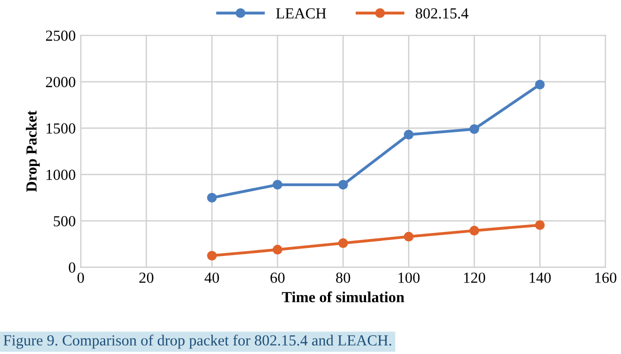  I want to click on y-tick-label: 0, so click(72, 267).